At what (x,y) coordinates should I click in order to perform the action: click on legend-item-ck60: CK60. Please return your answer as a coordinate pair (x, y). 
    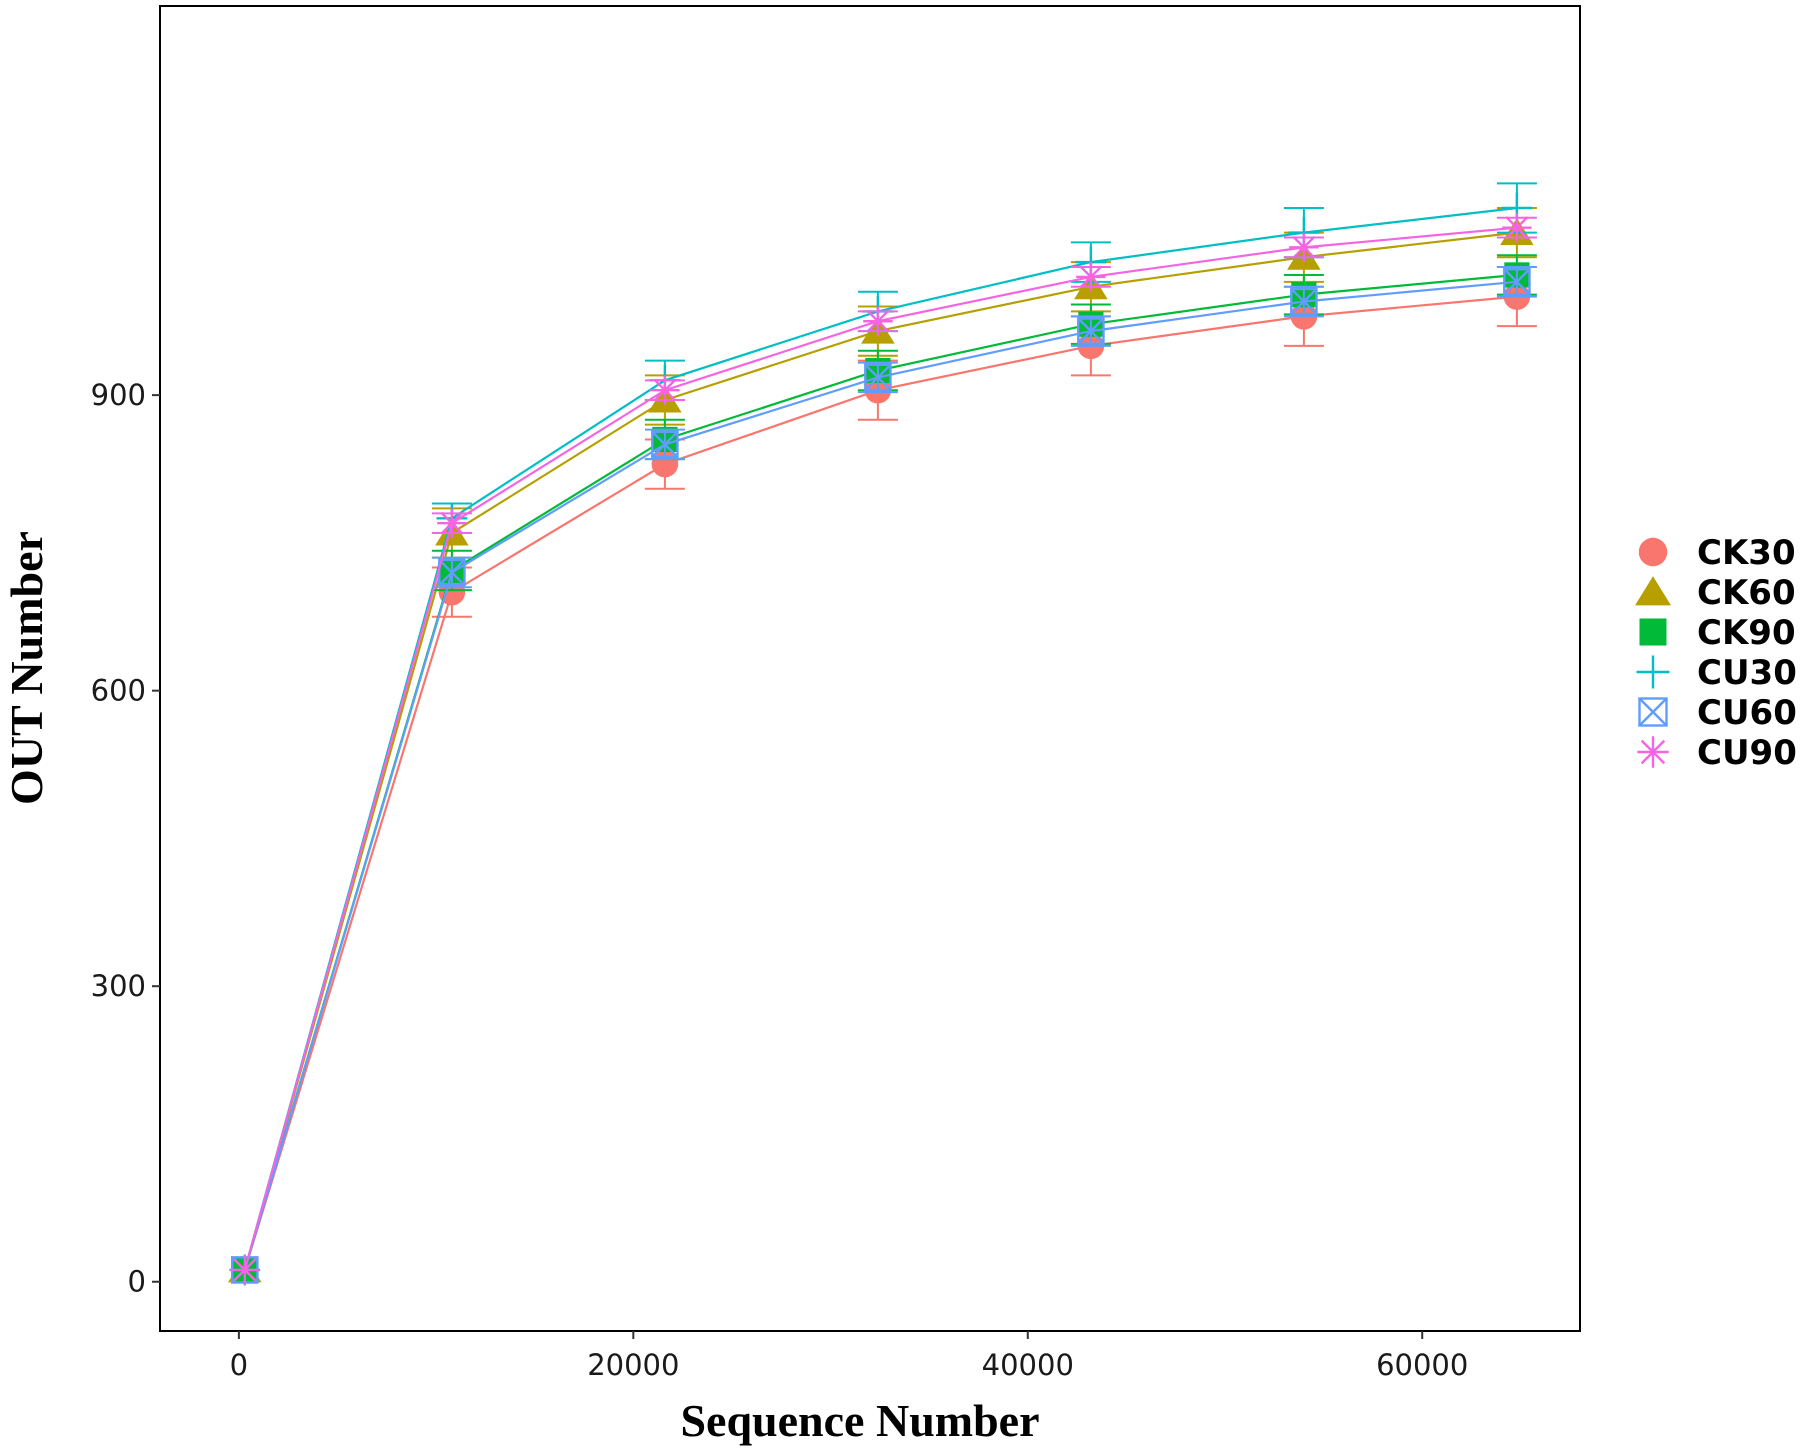
    Looking at the image, I should click on (1715, 593).